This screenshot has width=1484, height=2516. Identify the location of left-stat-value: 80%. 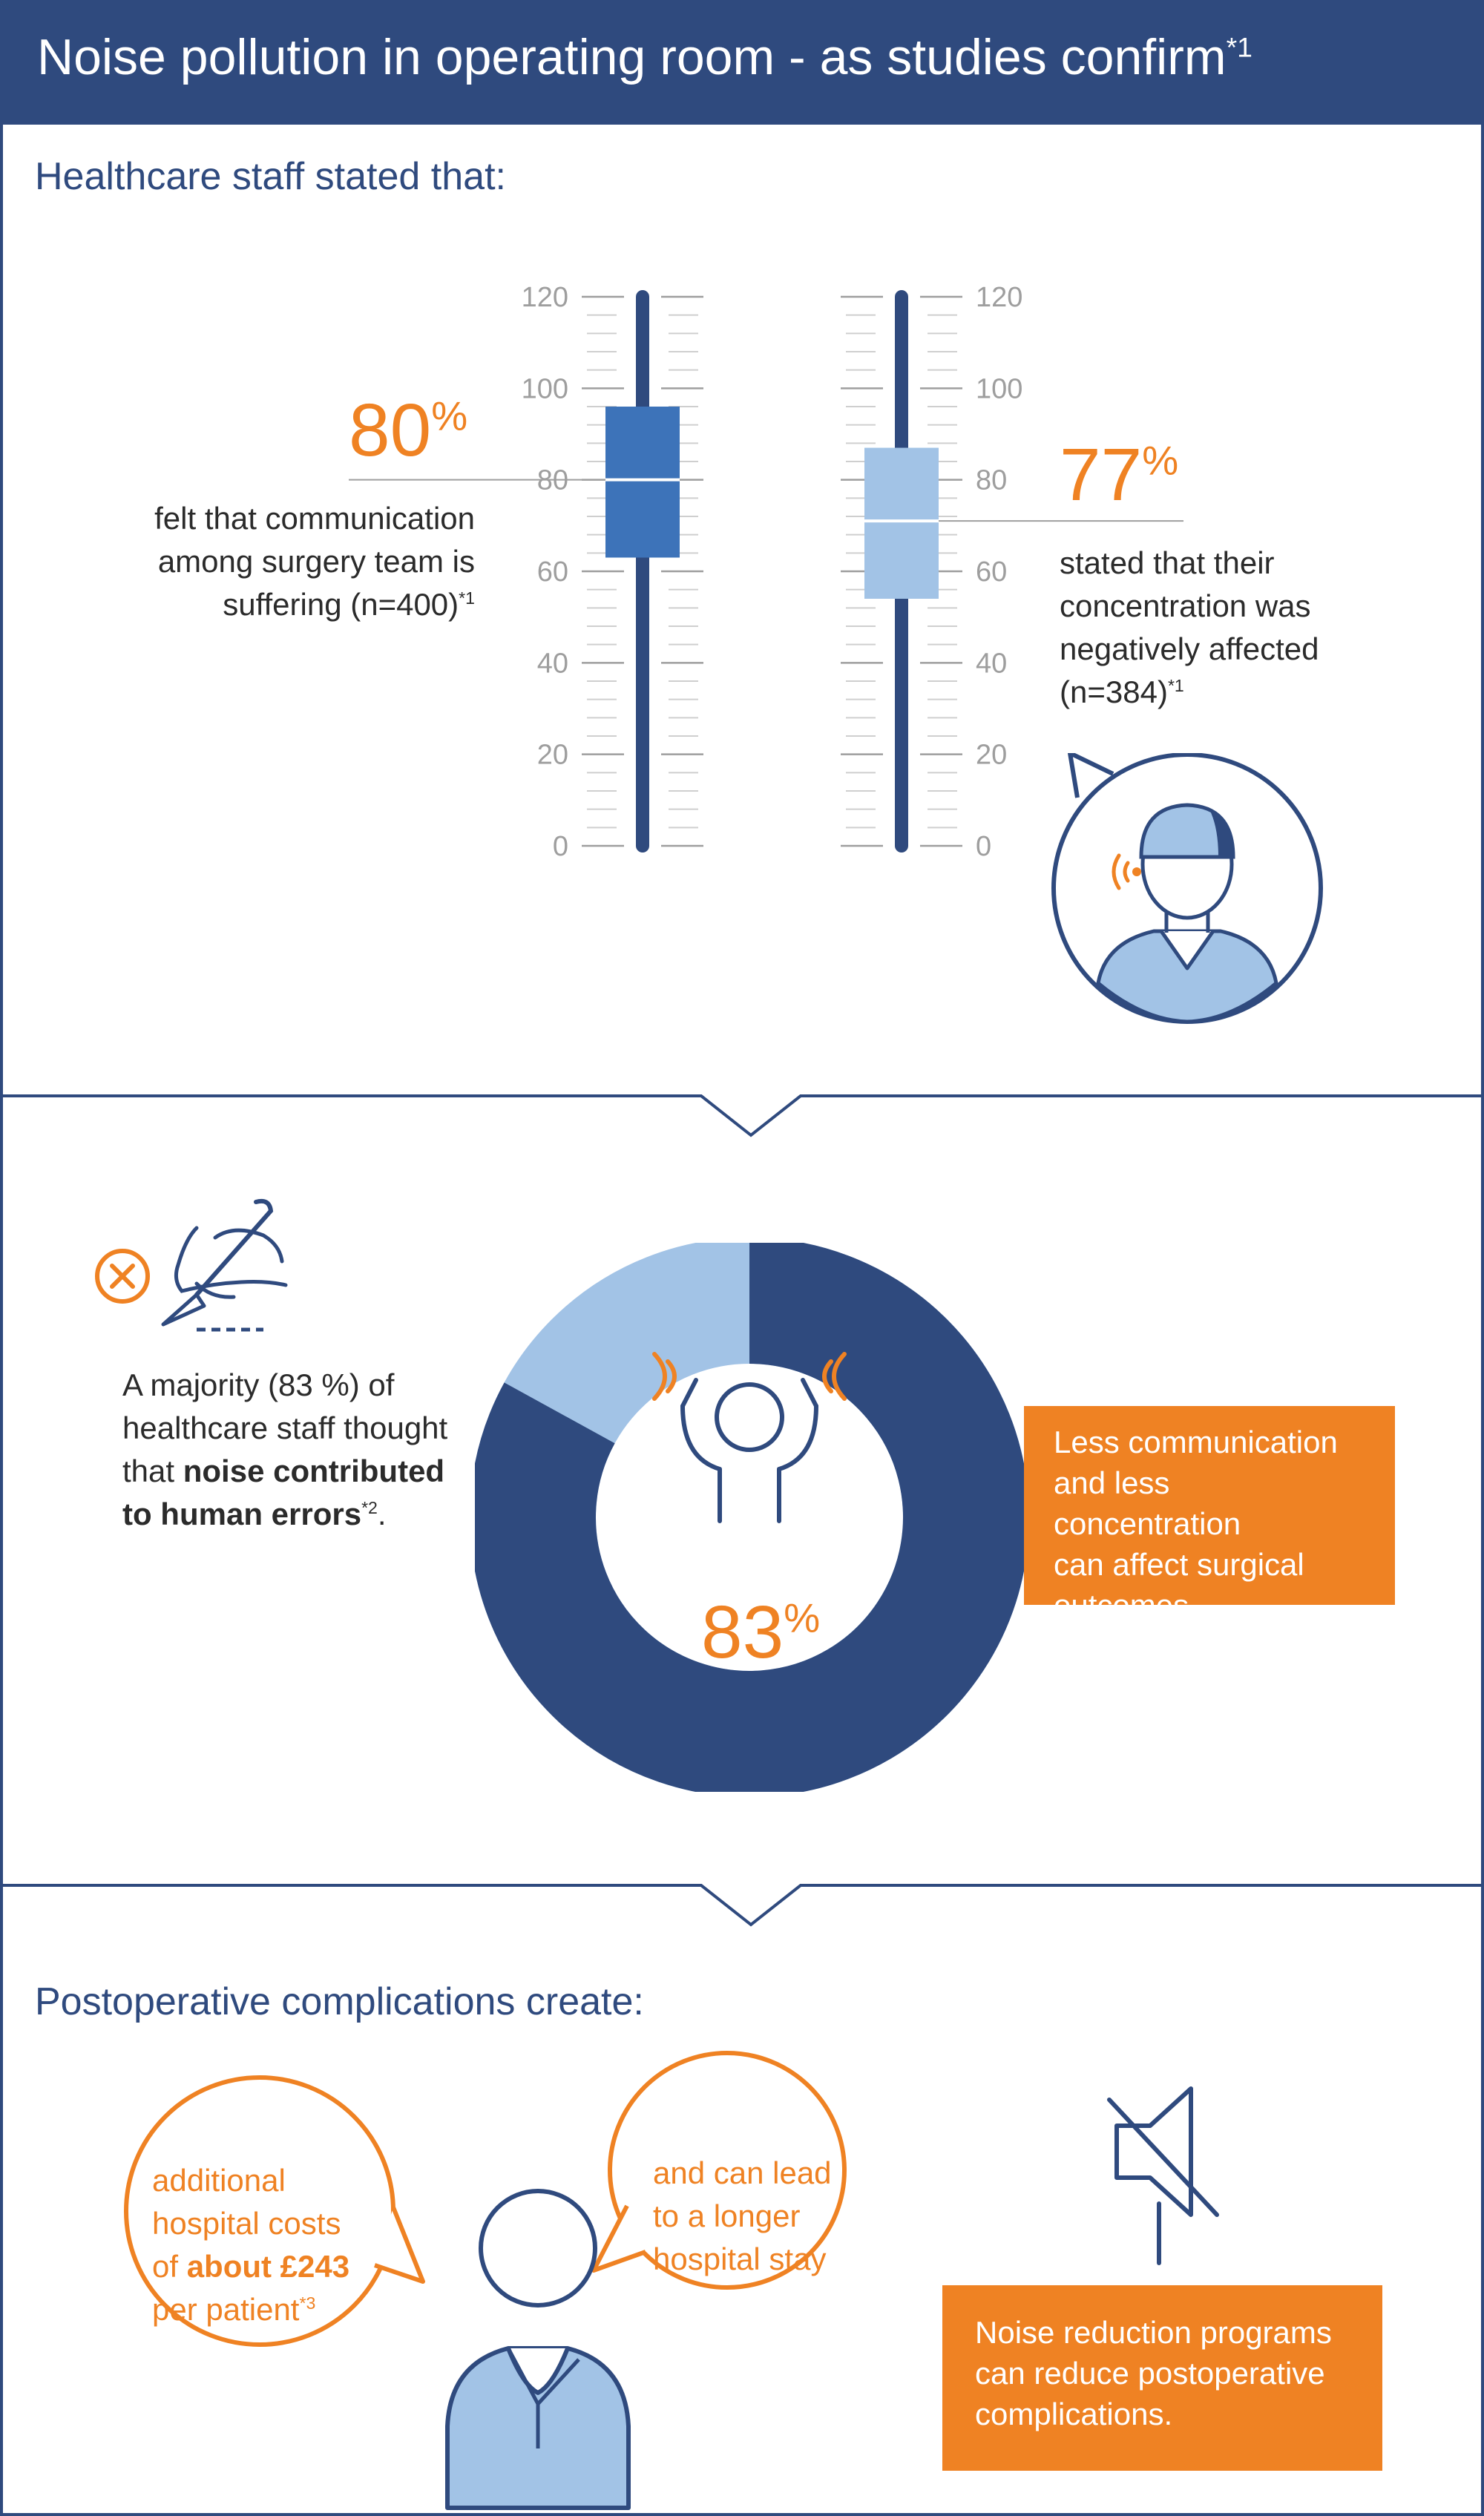
(408, 430).